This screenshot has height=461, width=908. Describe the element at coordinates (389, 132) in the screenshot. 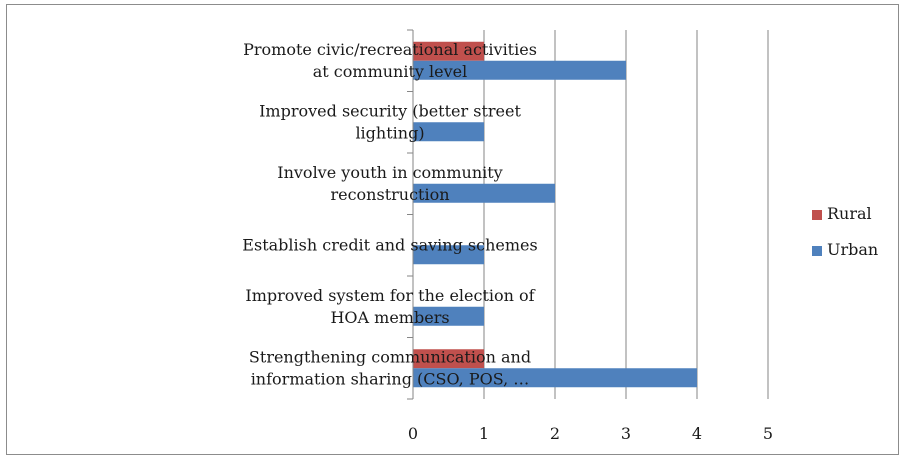

I see `category-label: lighting)` at that location.